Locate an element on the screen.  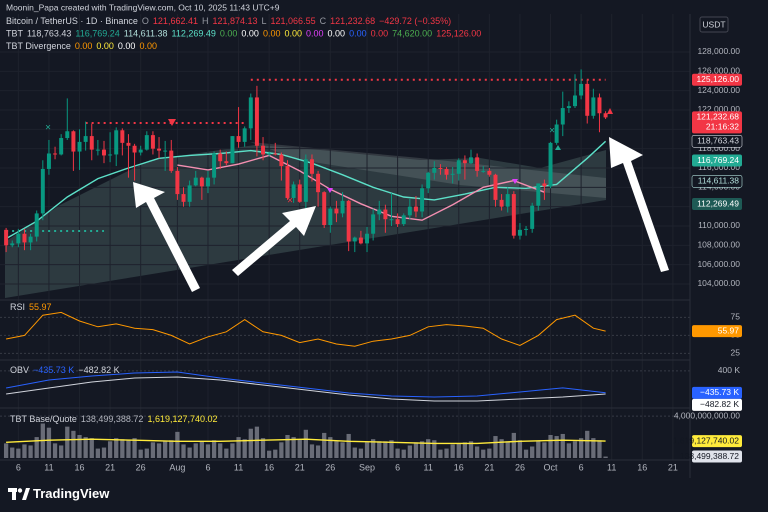
x-tick-label: Oct is located at coordinates (551, 467).